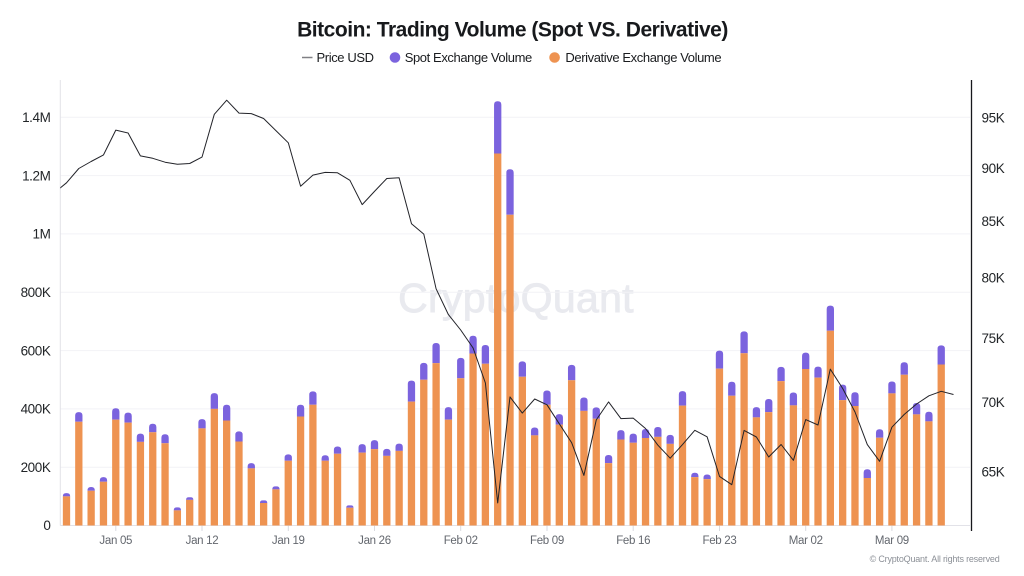 Image resolution: width=1024 pixels, height=576 pixels. I want to click on svg-text: 1.4M, so click(36, 117).